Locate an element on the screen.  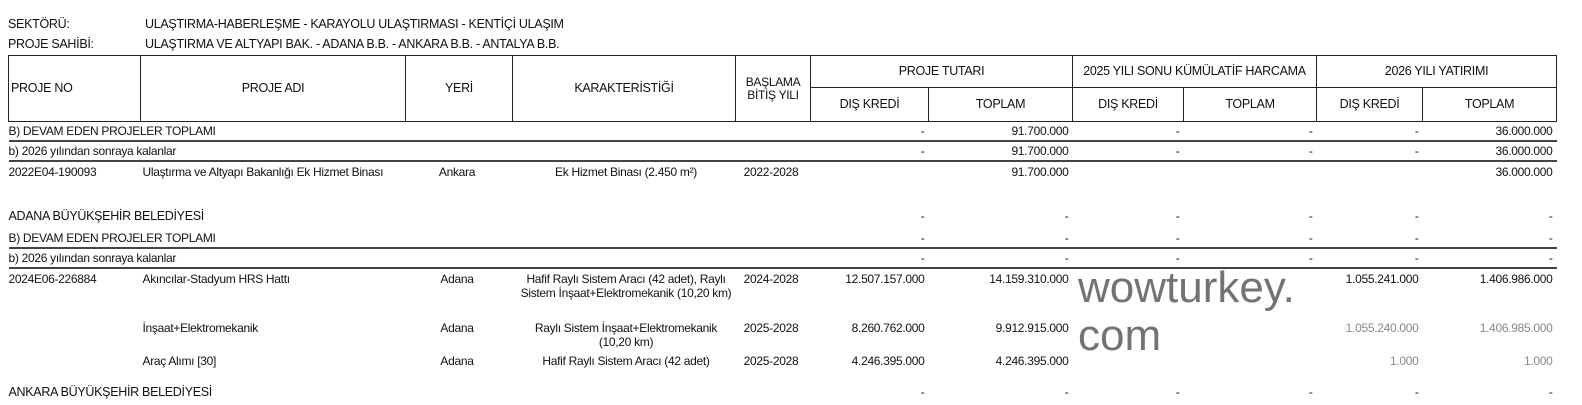
col-baslama-bitis: BAŞLAMA BİTİŞ YILI is located at coordinates (773, 88).